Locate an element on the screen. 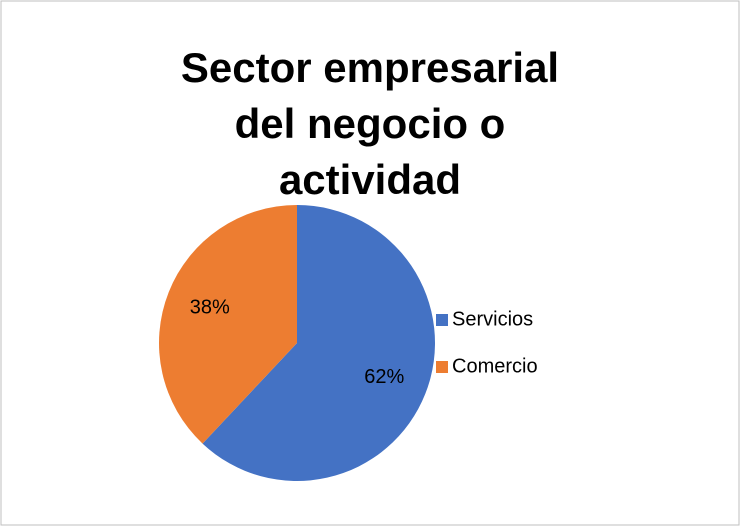  pie-slice is located at coordinates (228, 324).